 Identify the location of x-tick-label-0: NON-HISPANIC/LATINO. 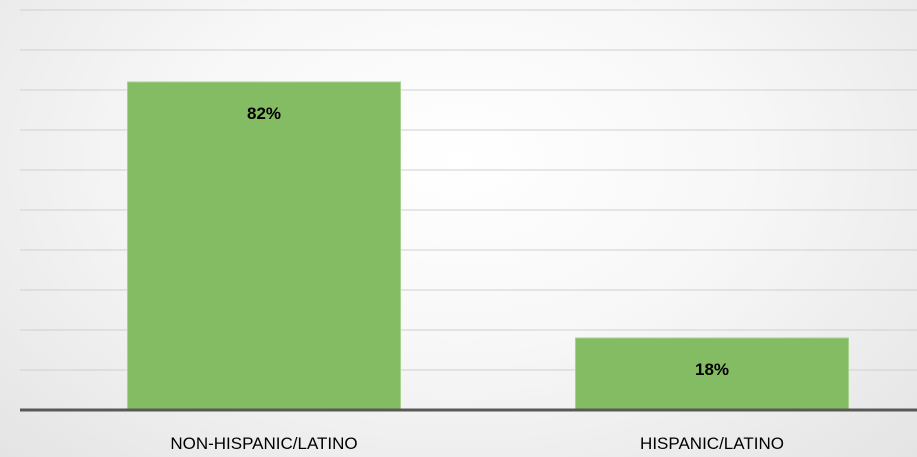
(263, 443).